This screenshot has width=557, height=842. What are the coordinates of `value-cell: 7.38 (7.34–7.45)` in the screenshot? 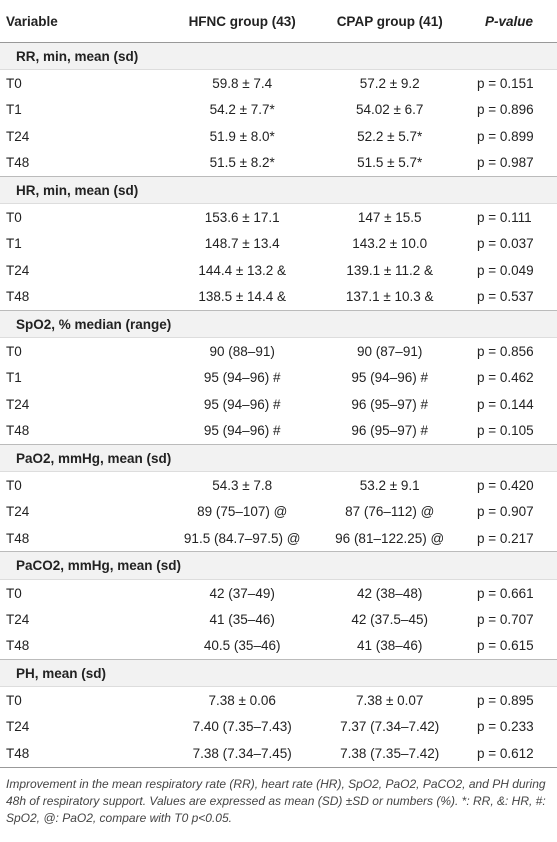 It's located at (242, 754).